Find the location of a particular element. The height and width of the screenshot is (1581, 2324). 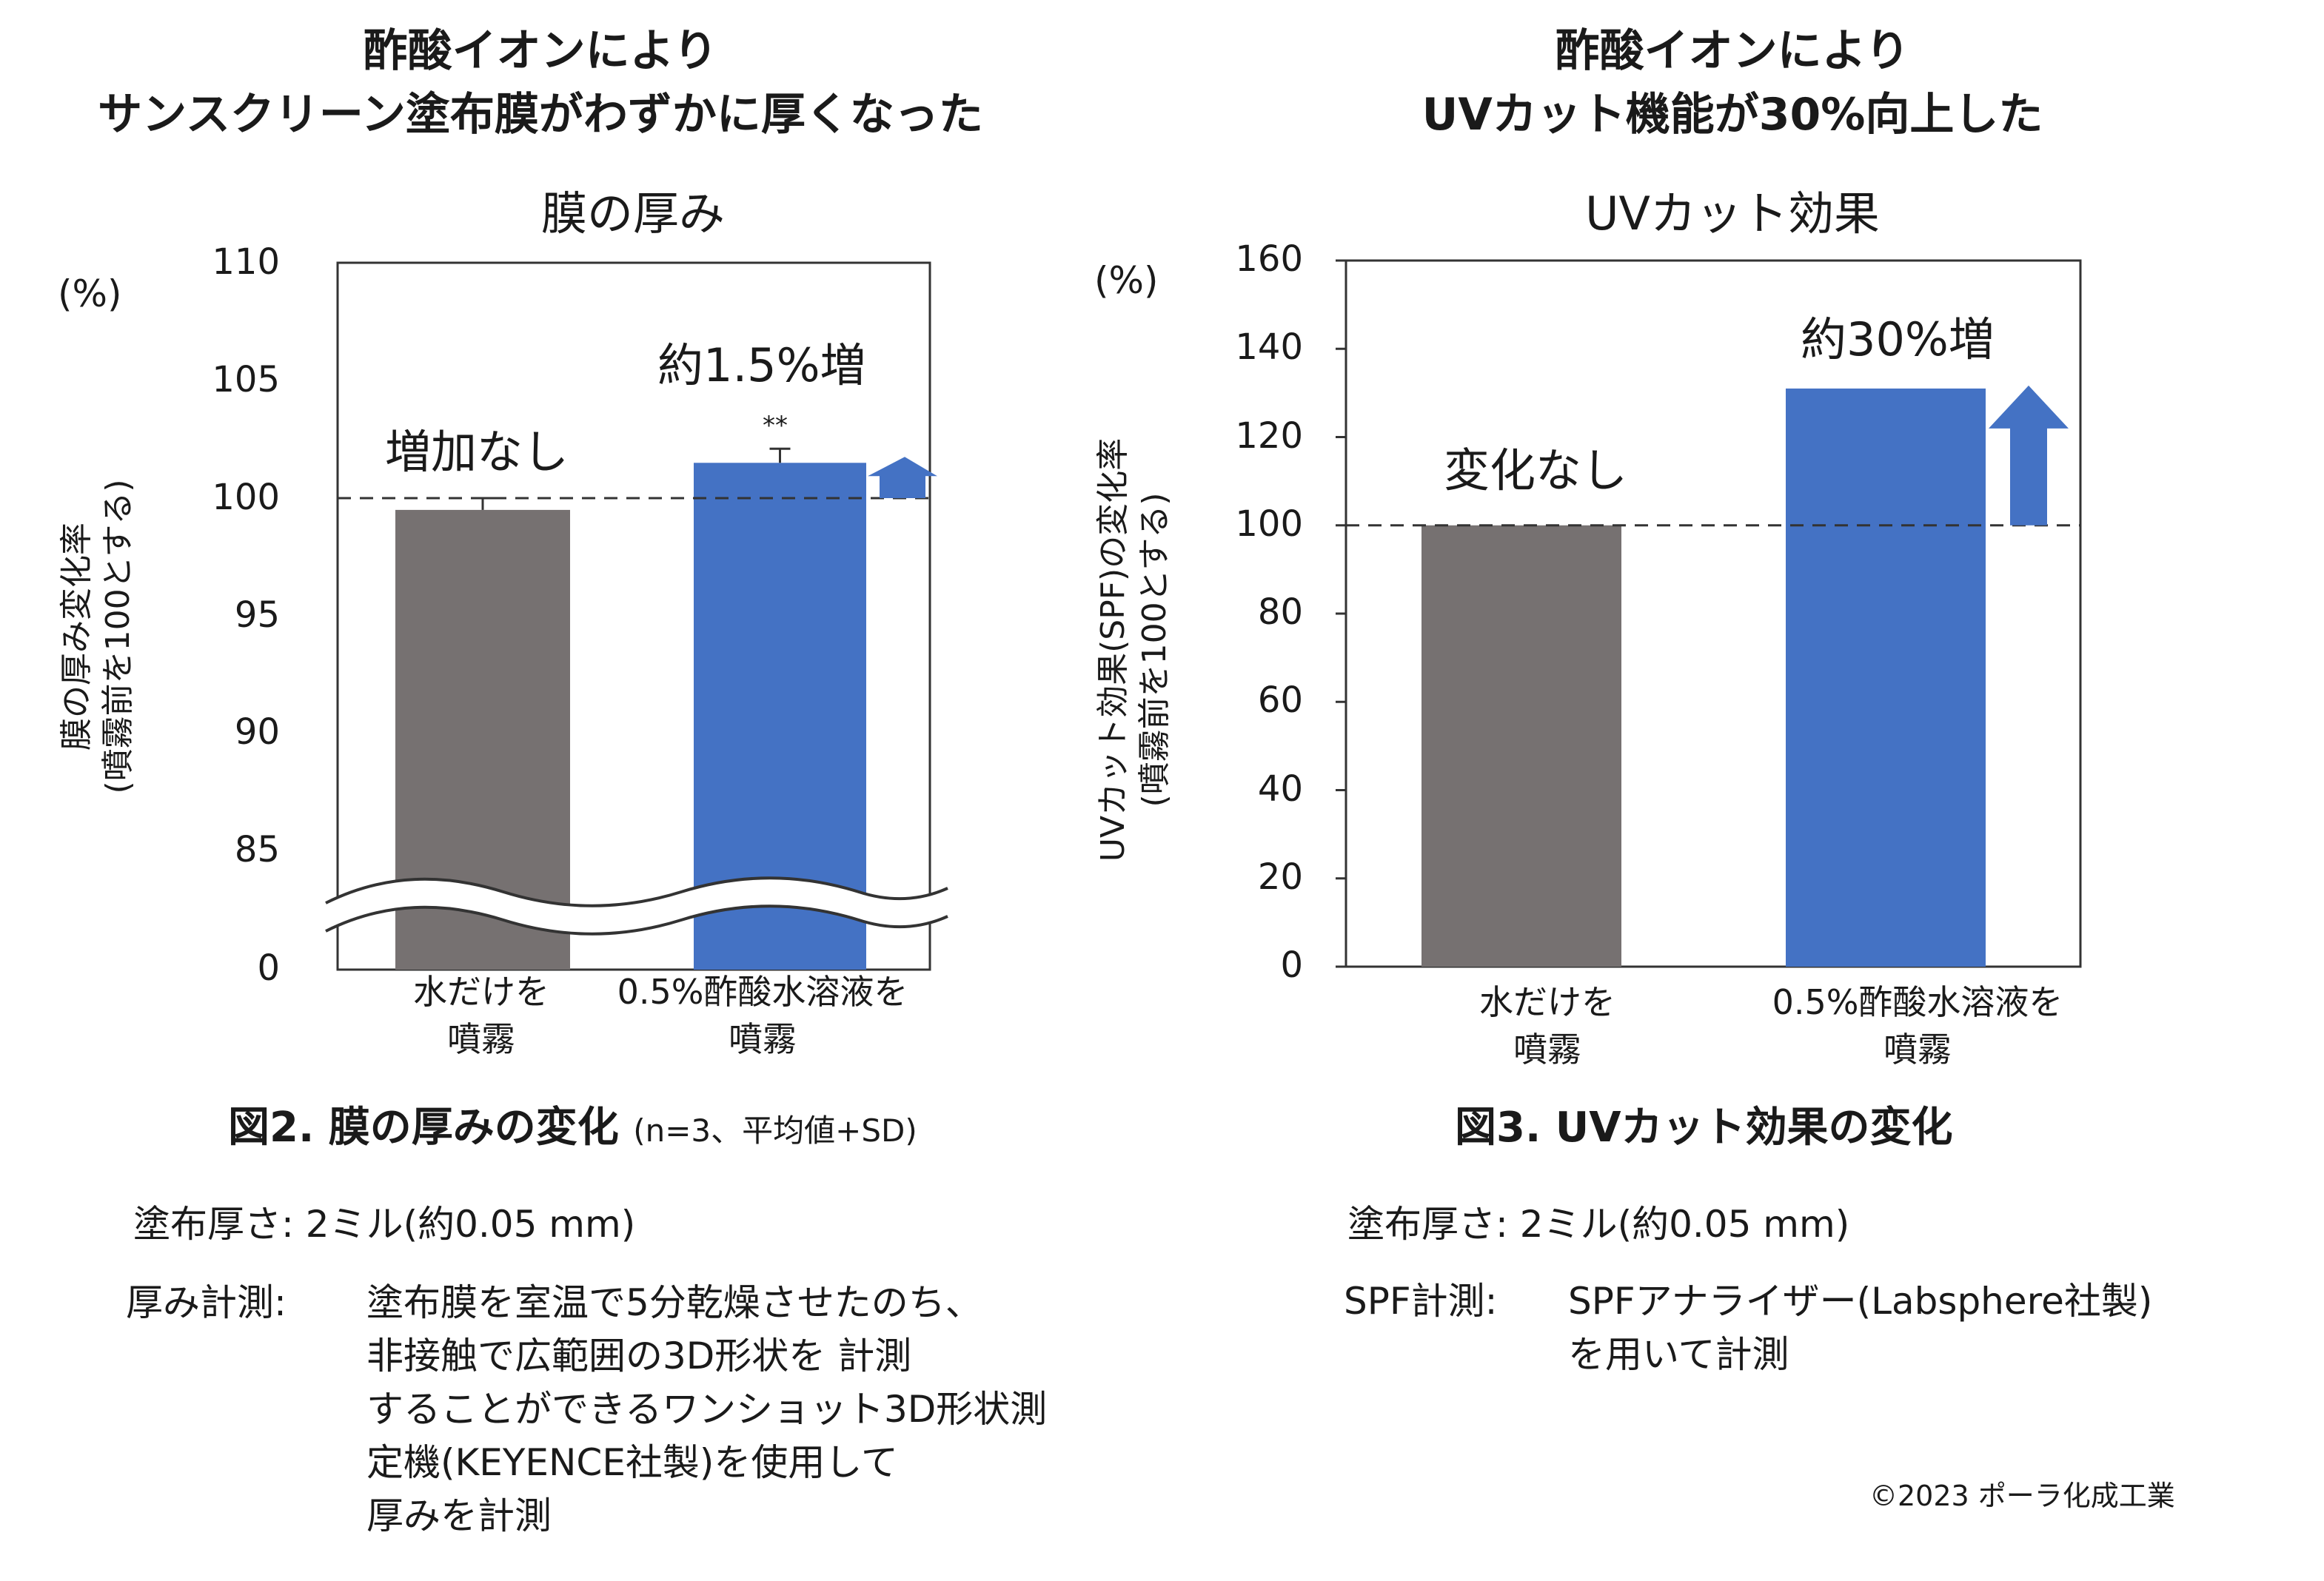

right-ytick-label: 100 is located at coordinates (1269, 524).